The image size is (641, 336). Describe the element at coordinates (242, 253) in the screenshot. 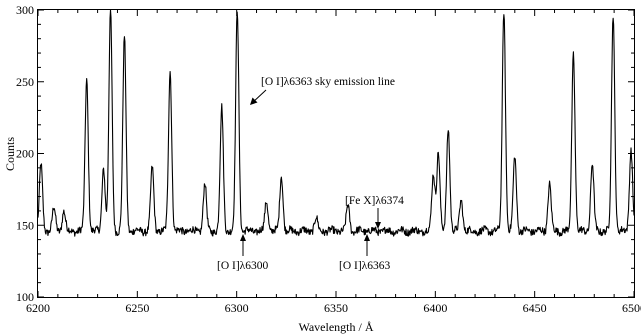

I see `annotation-o-i-6300: [O I]λ6300` at that location.